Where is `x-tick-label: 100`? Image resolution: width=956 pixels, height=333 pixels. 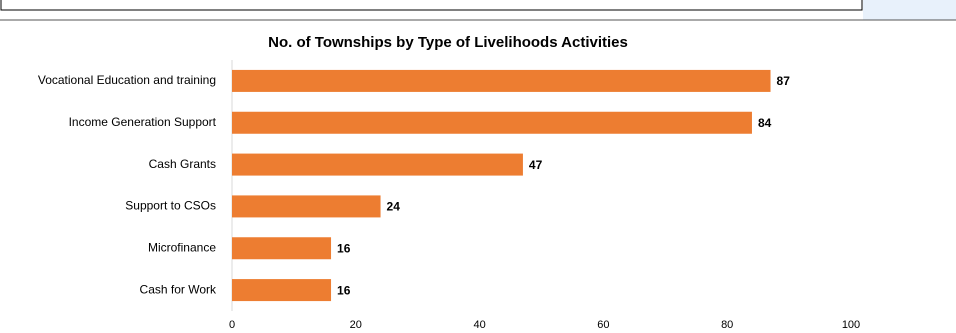
x-tick-label: 100 is located at coordinates (851, 325).